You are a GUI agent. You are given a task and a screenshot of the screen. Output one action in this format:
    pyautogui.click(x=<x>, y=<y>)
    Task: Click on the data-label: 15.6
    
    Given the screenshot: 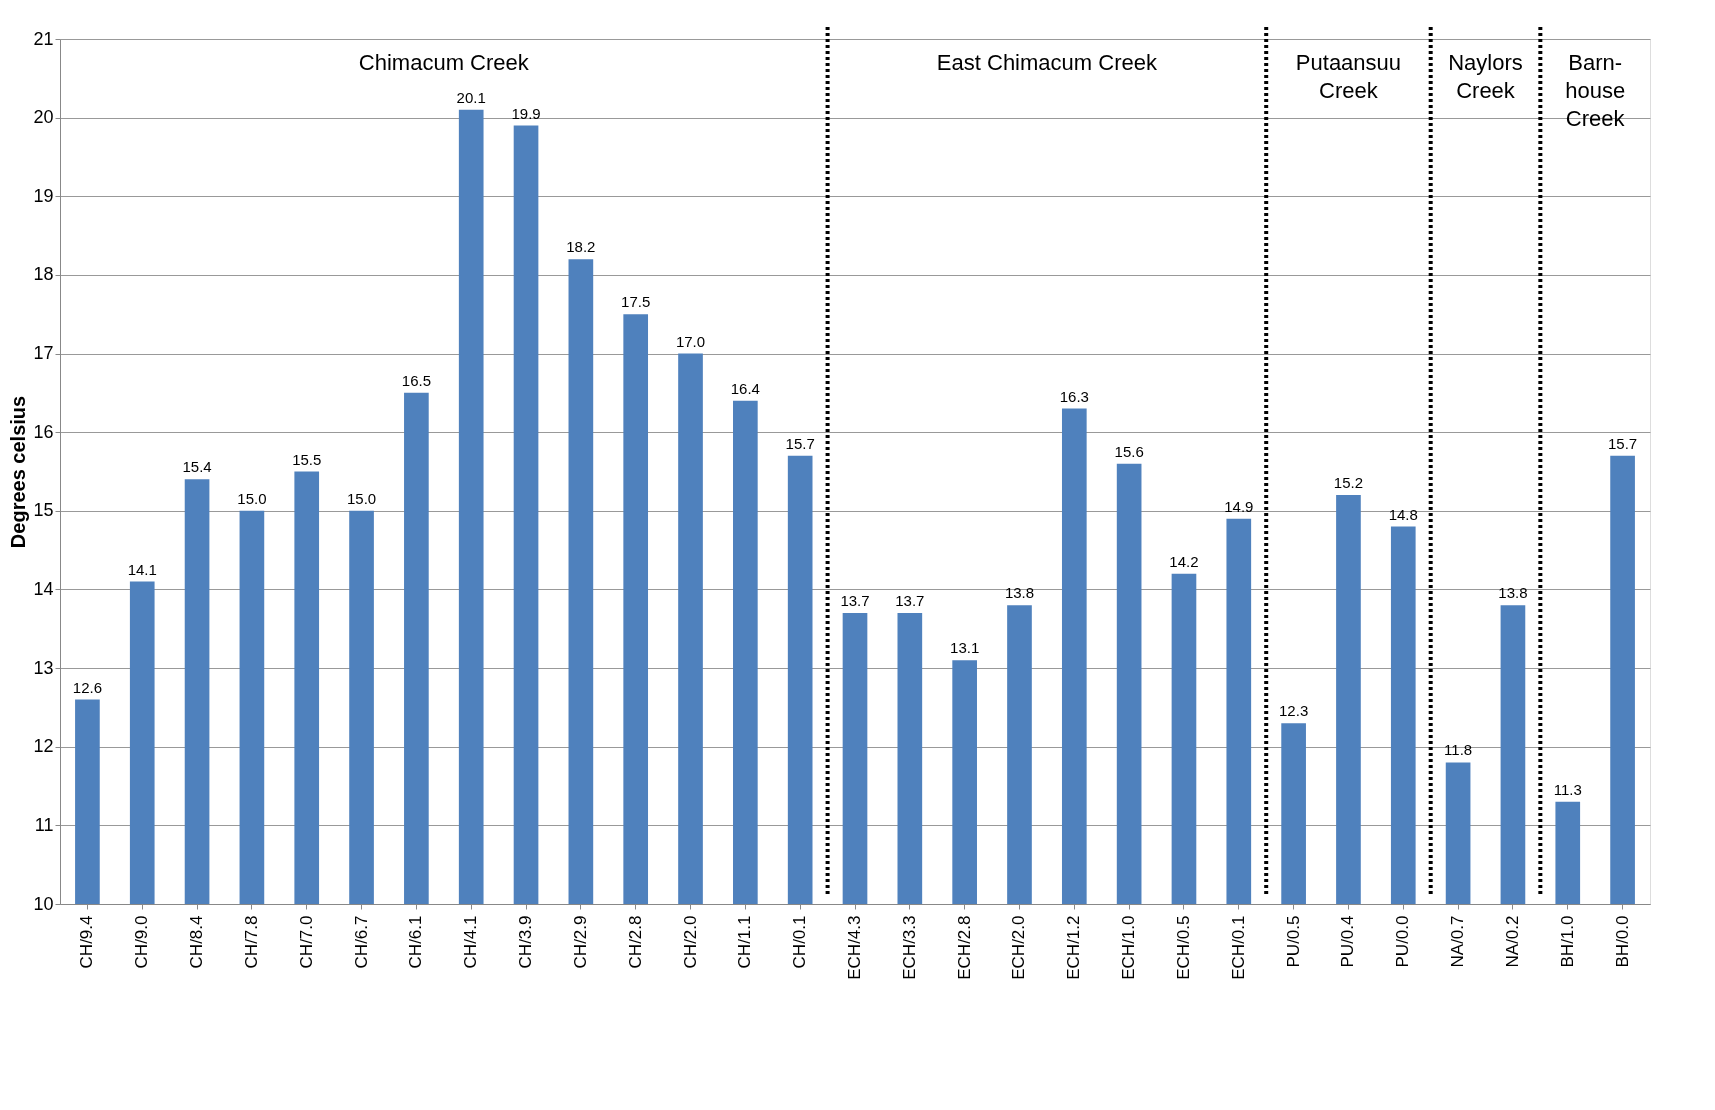 What is the action you would take?
    pyautogui.click(x=1129, y=451)
    